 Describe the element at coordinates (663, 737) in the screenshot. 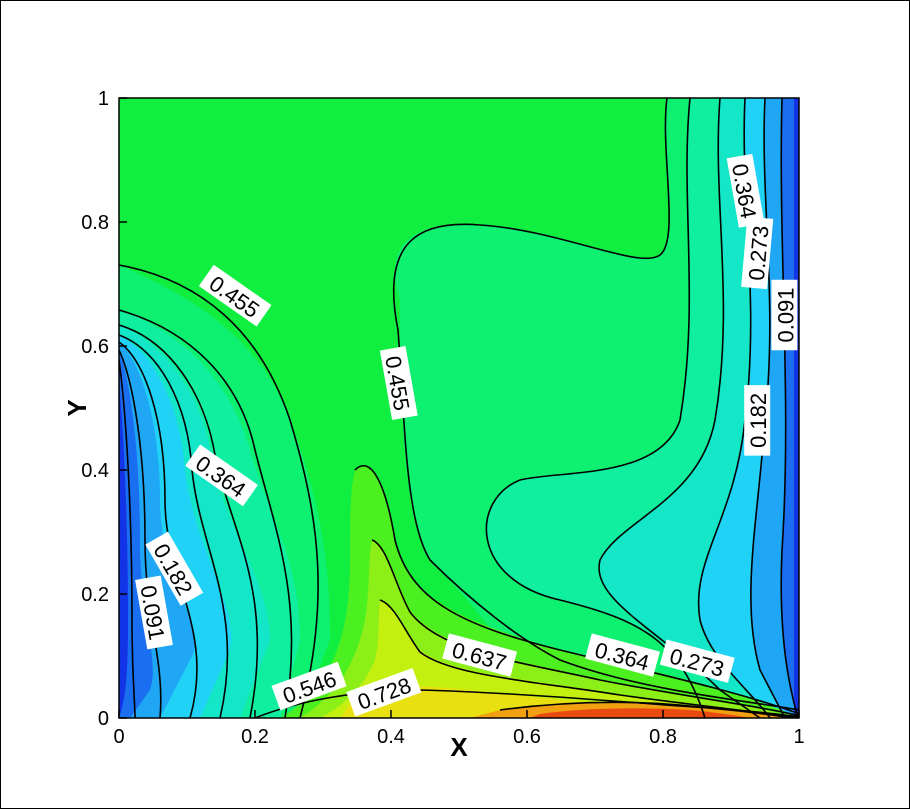

I see `x-tick-label: 0.8` at that location.